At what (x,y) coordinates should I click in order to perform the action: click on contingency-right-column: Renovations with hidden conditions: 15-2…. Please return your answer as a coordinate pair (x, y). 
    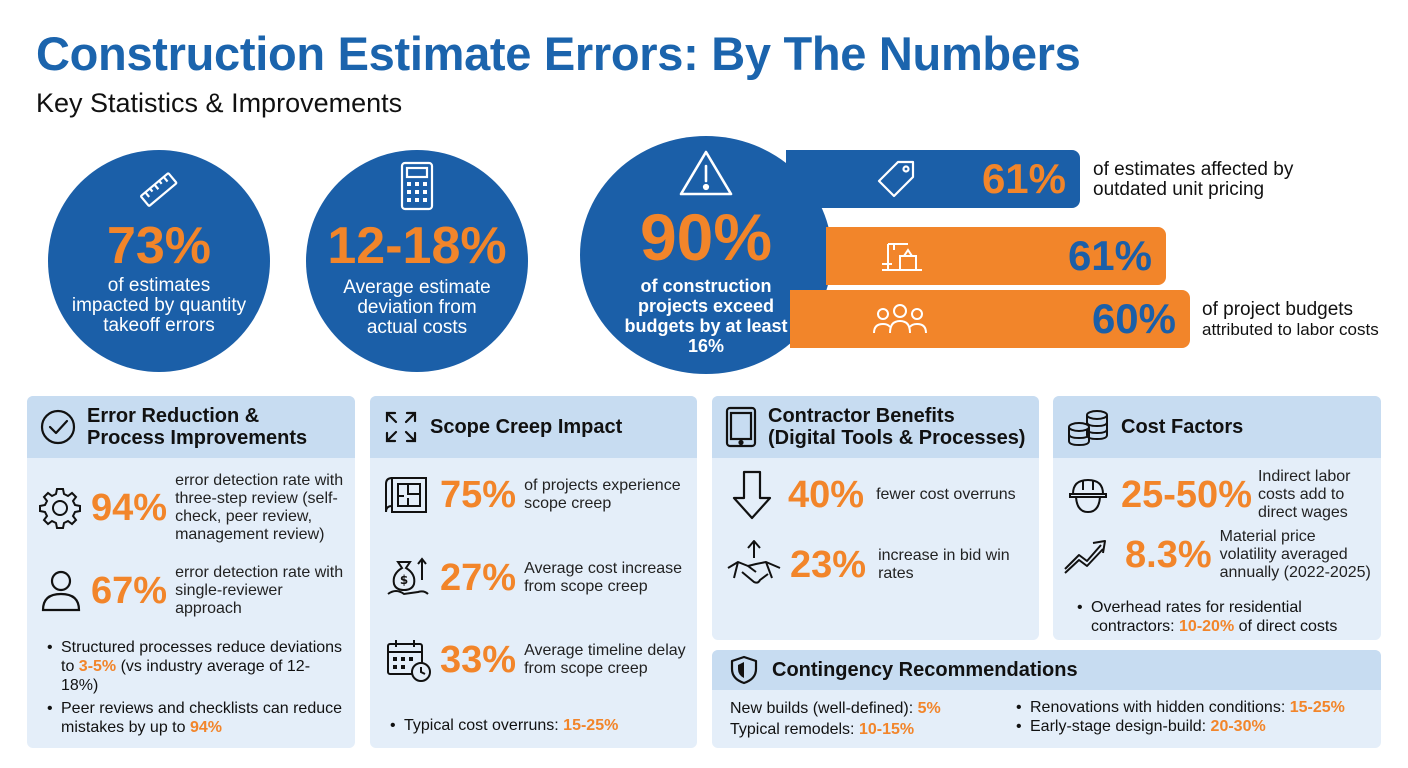
    Looking at the image, I should click on (1179, 717).